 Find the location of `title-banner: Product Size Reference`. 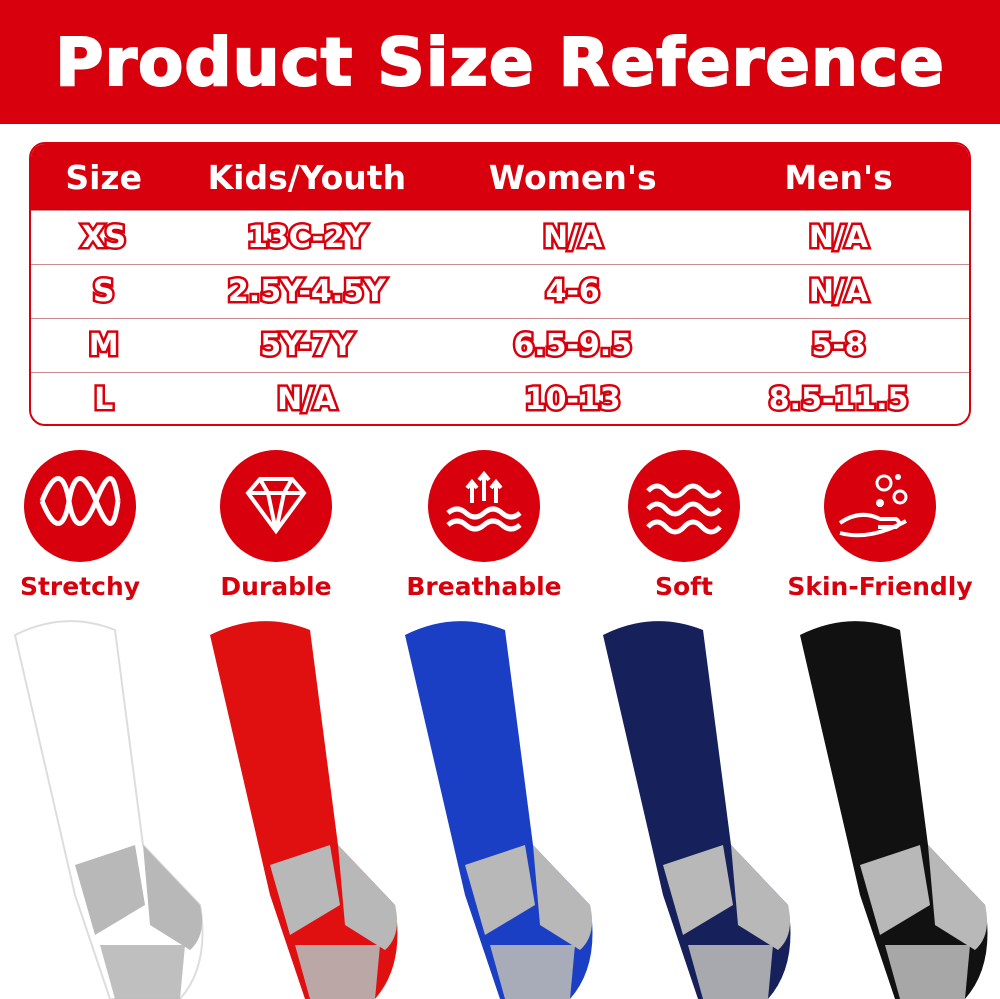

title-banner: Product Size Reference is located at coordinates (500, 62).